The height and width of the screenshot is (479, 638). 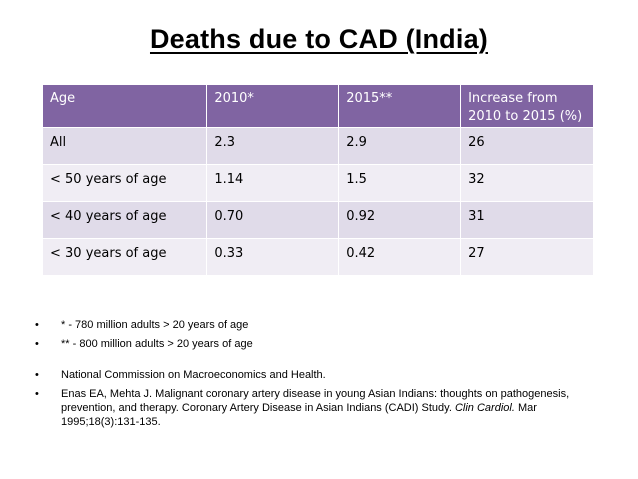 I want to click on table-row: < 30 years of age 0.33 0.42 27, so click(x=318, y=257).